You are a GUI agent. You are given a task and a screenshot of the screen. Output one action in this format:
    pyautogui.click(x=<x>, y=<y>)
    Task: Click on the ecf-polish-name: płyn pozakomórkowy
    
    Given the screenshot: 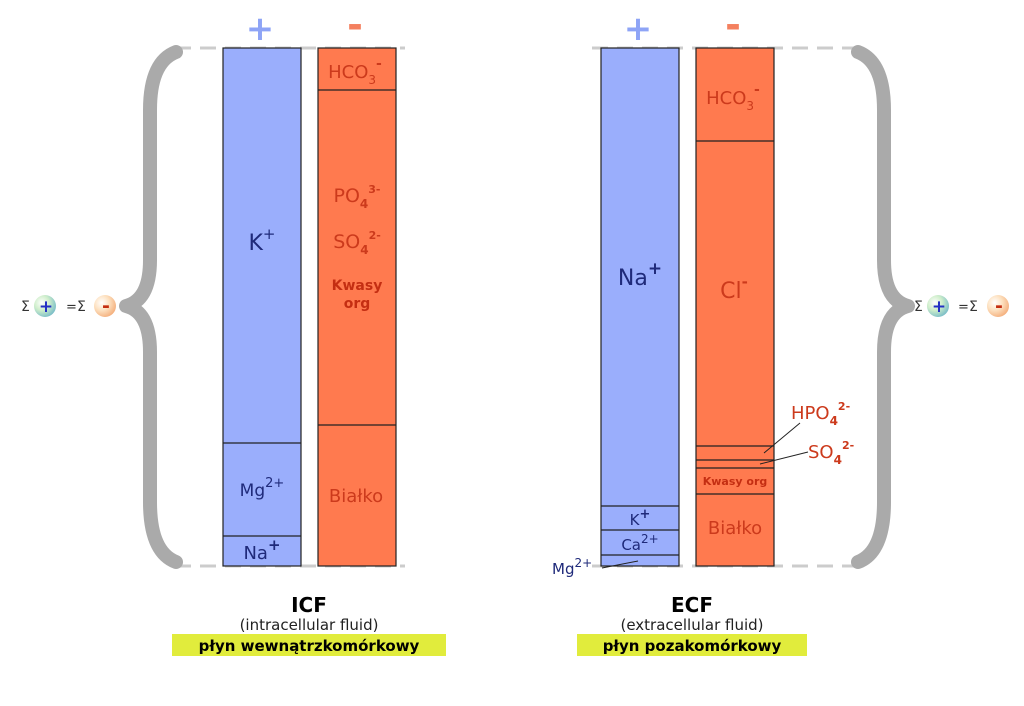 What is the action you would take?
    pyautogui.click(x=692, y=646)
    